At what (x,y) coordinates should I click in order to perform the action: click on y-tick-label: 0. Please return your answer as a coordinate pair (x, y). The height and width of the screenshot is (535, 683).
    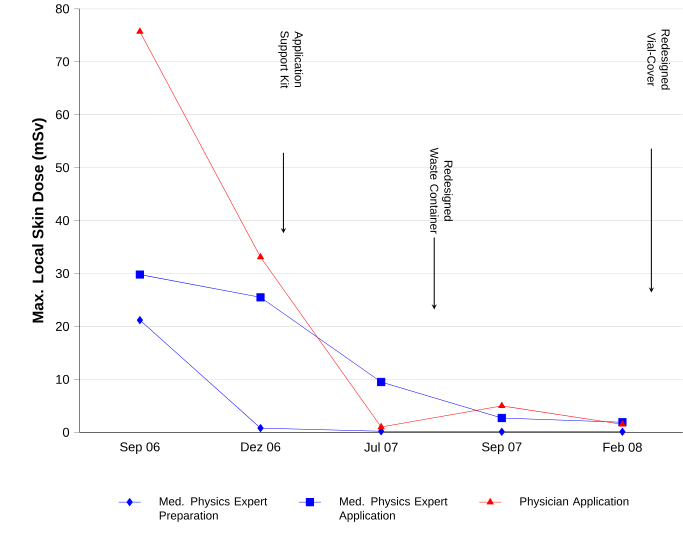
    Looking at the image, I should click on (66, 432).